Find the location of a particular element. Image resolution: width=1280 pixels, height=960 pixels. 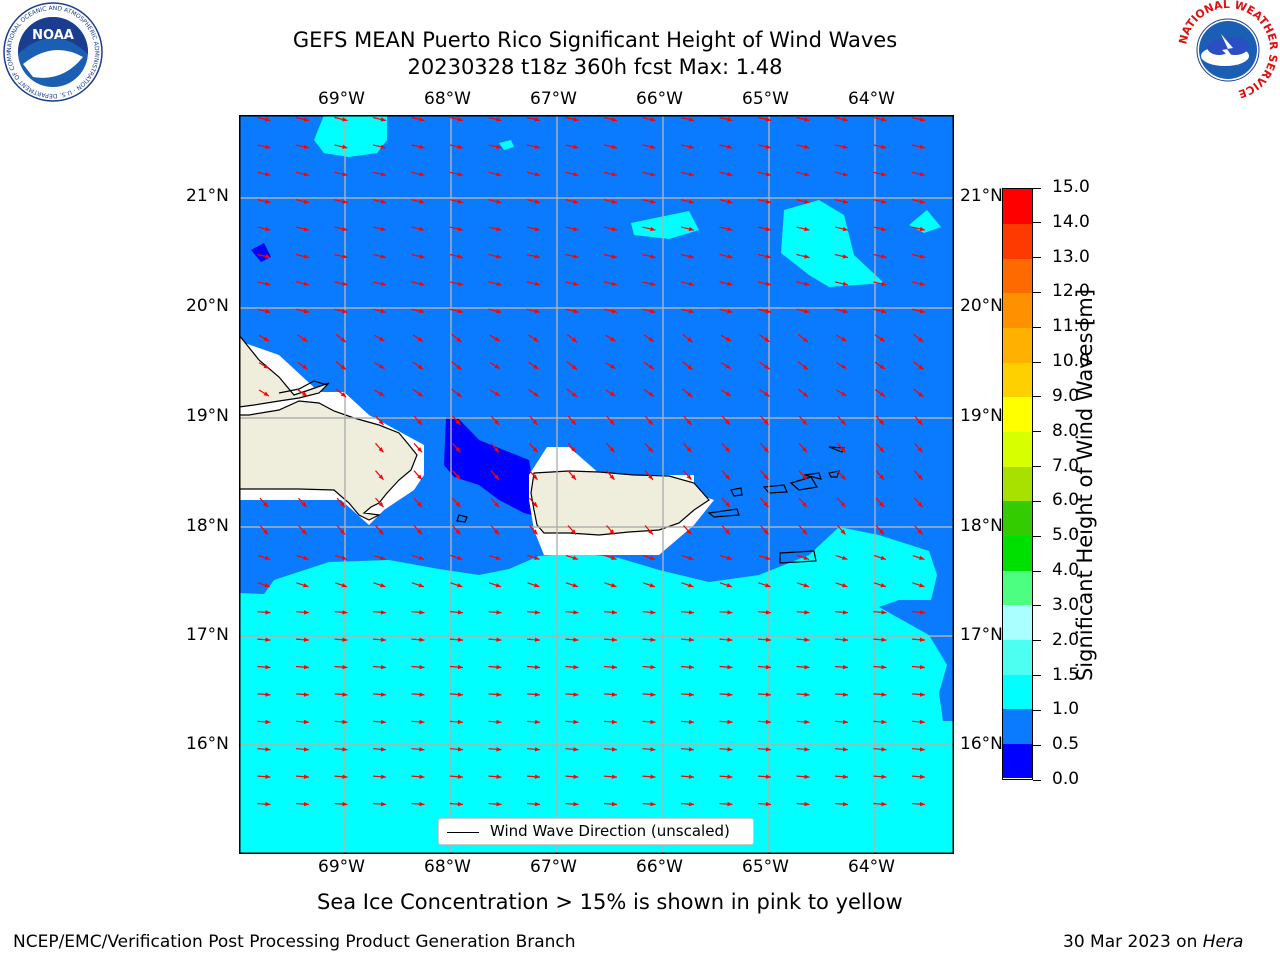

bottom-lon-tick: 66°W is located at coordinates (659, 867).